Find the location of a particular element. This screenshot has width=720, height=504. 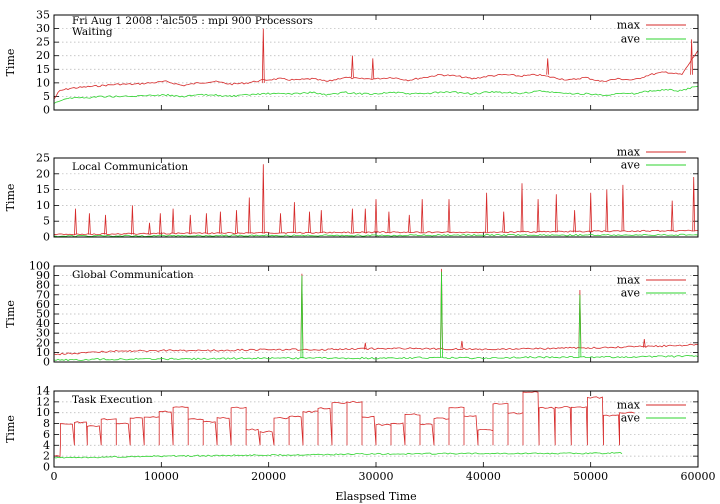

panel-label: Global Communication is located at coordinates (133, 275).